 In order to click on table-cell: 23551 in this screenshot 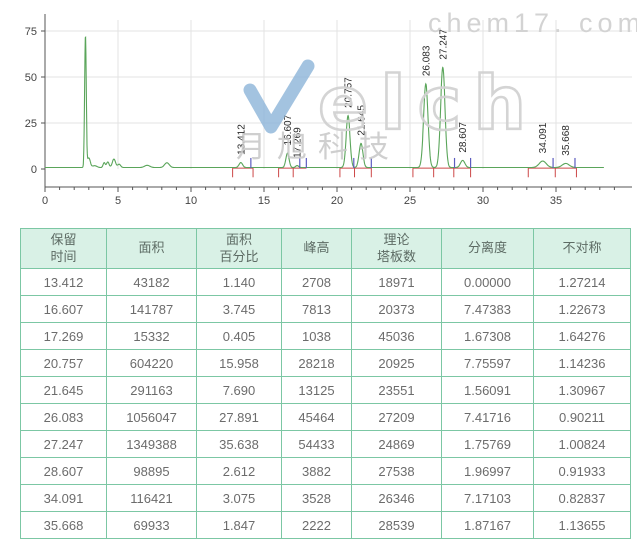, I will do `click(396, 390)`.